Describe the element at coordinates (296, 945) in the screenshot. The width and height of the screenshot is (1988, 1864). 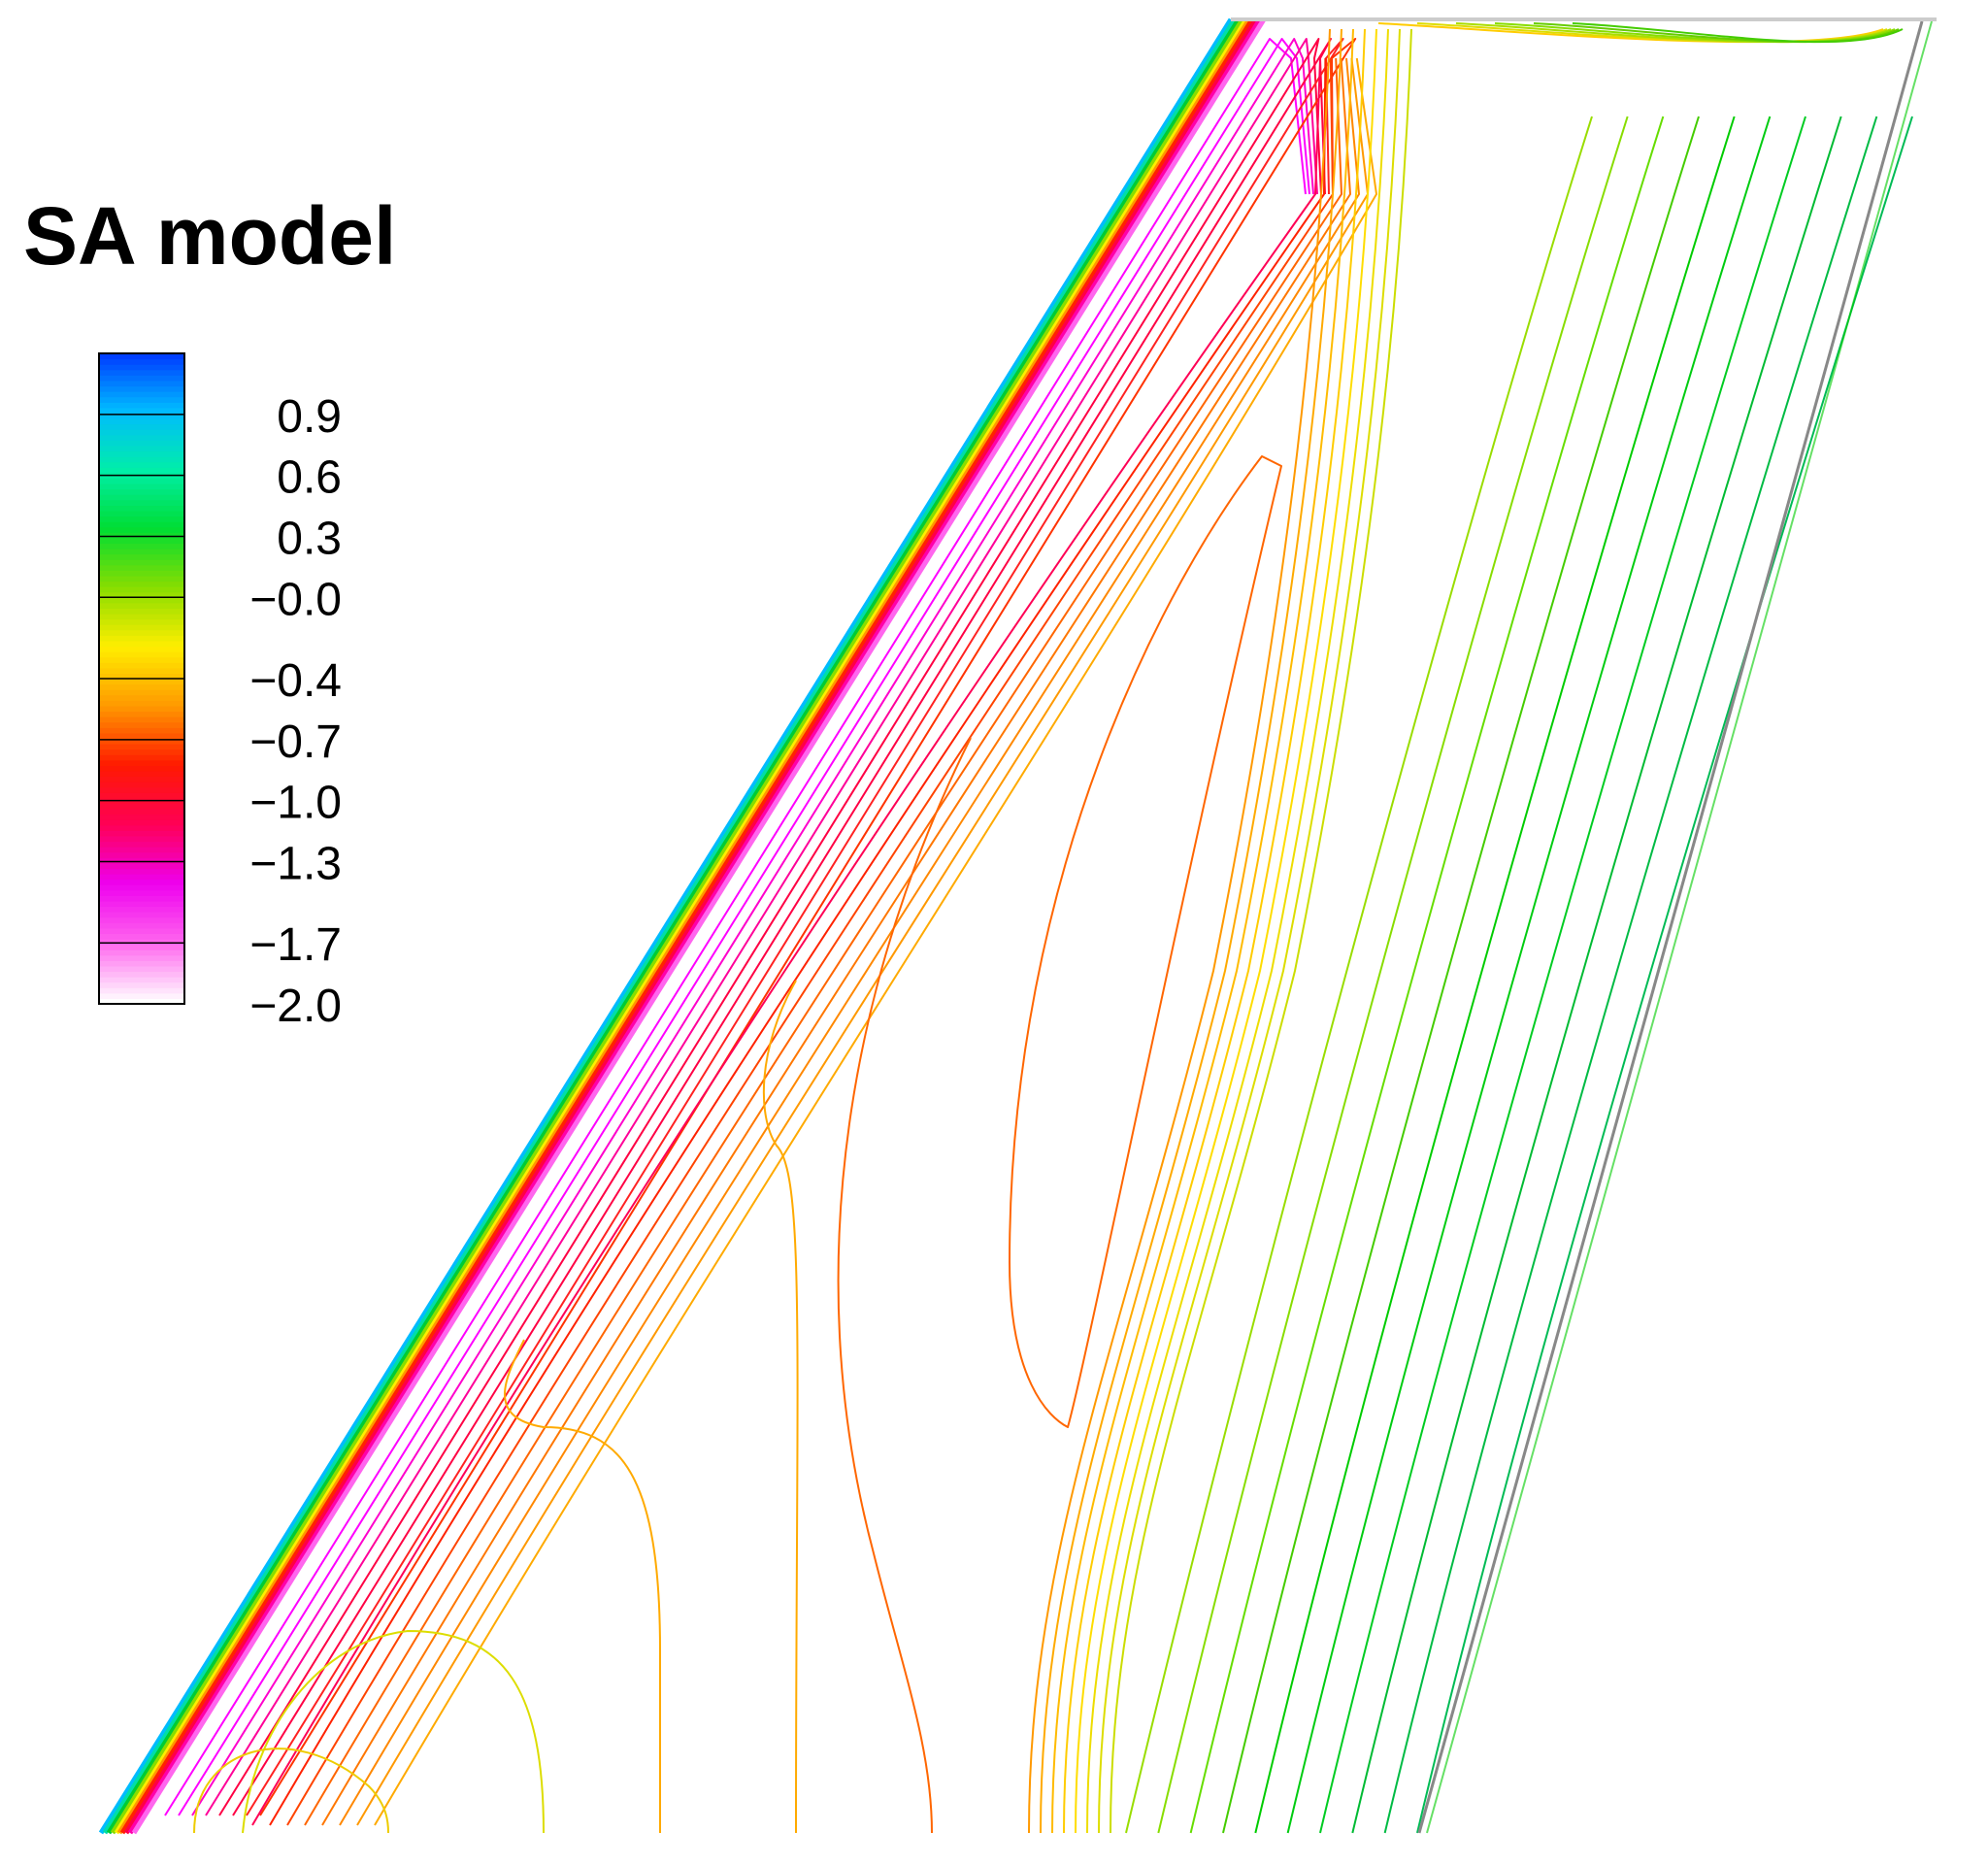
I see `colorbar-tick-label: −1.7` at that location.